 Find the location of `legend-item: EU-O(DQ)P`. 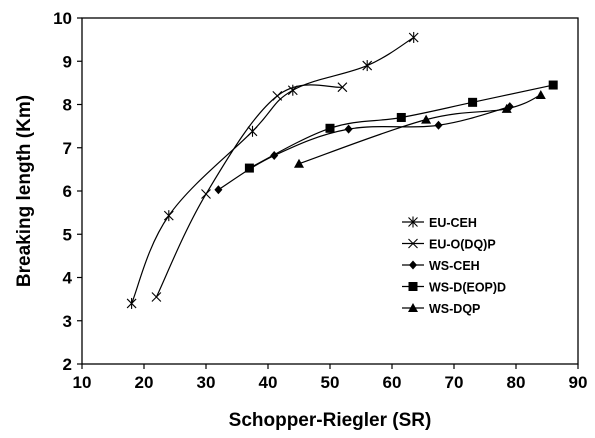

legend-item: EU-O(DQ)P is located at coordinates (449, 245).